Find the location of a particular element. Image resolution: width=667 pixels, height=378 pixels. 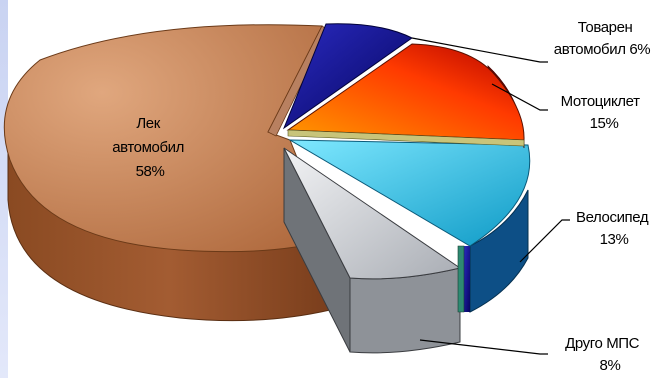

slice-velosiped-top is located at coordinates (409, 193).